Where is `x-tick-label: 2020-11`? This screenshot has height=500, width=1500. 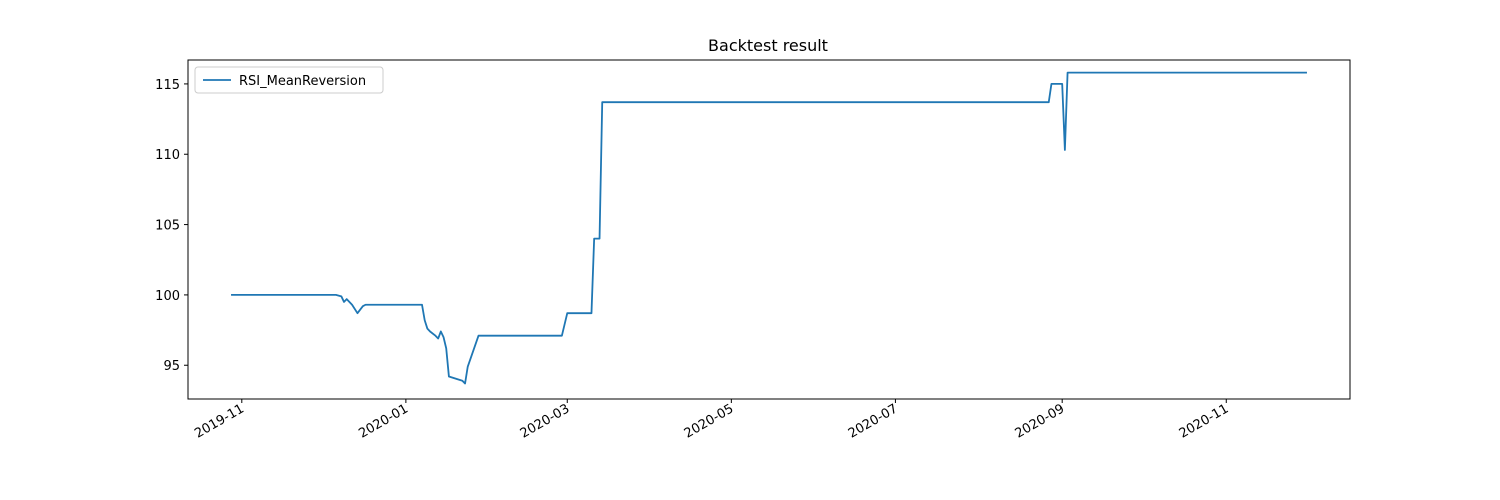 x-tick-label: 2020-11 is located at coordinates (1204, 421).